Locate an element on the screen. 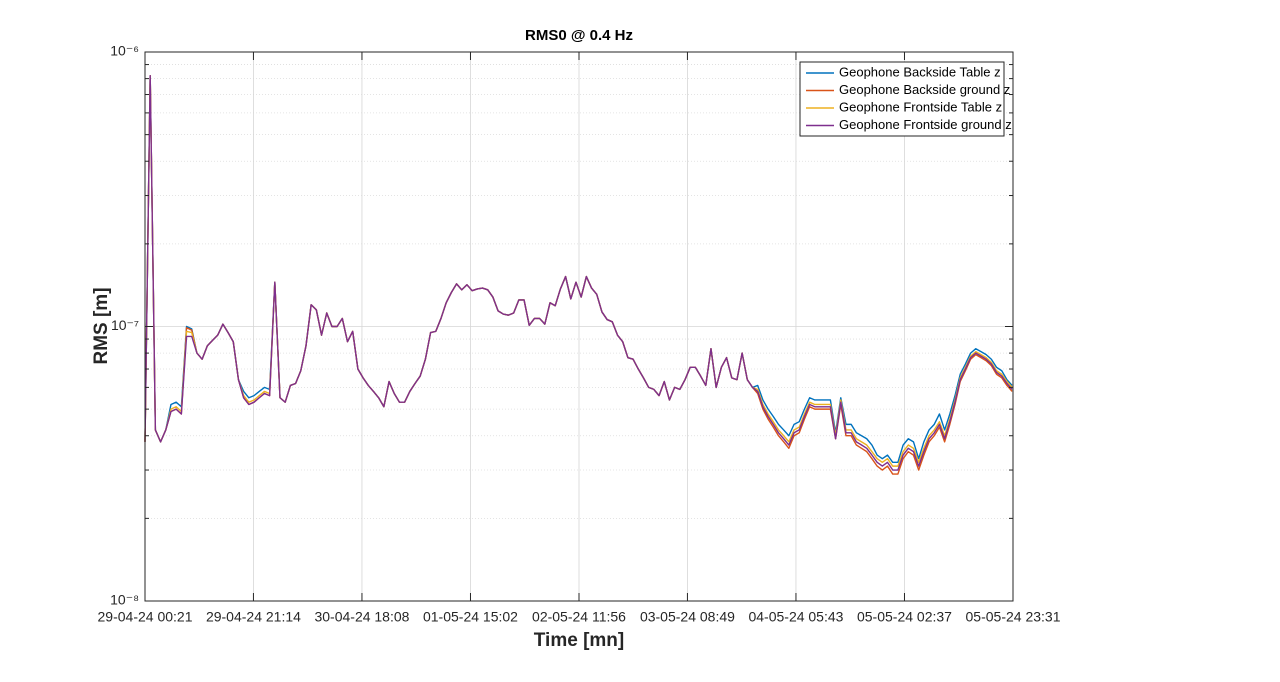  x-tick-label: 29-04-24 00:21 is located at coordinates (145, 617).